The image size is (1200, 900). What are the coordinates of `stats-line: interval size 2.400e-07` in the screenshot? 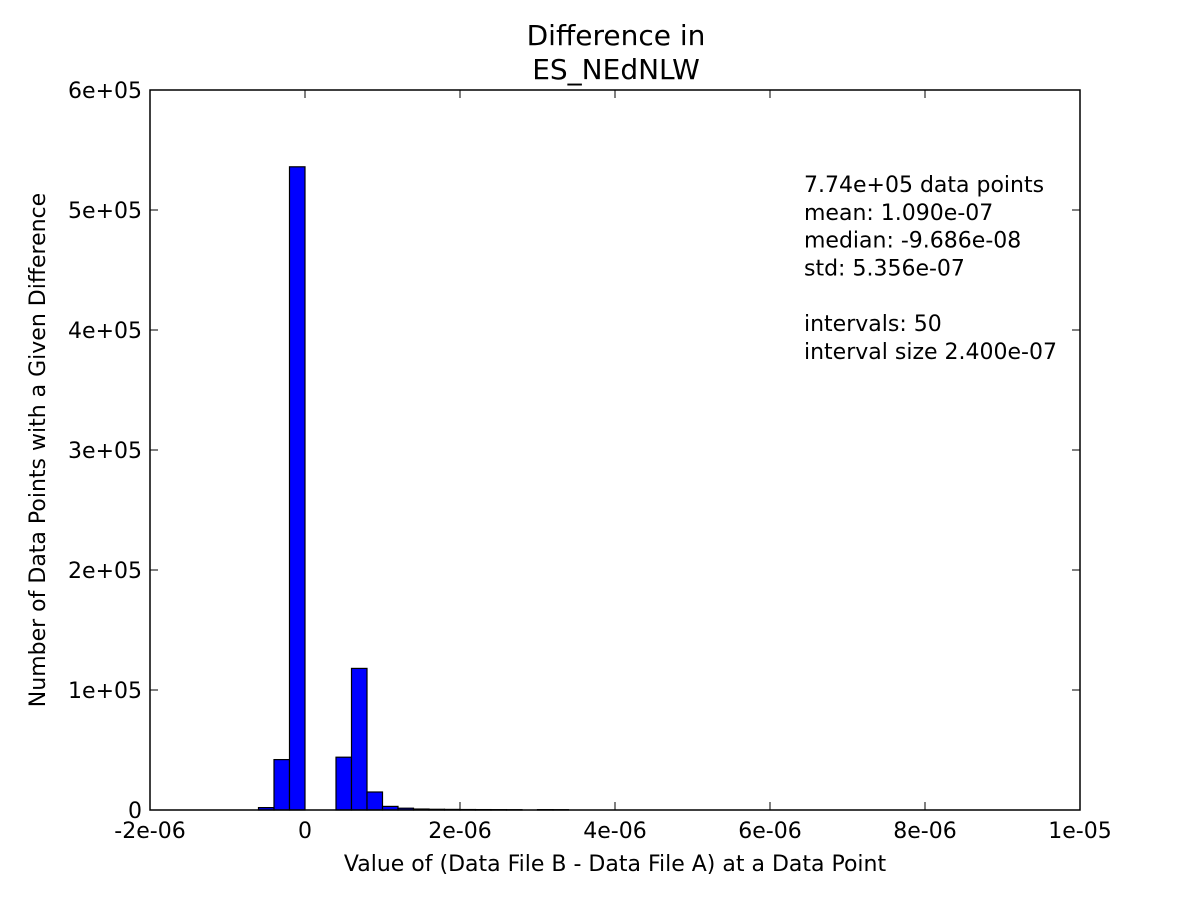 It's located at (930, 352).